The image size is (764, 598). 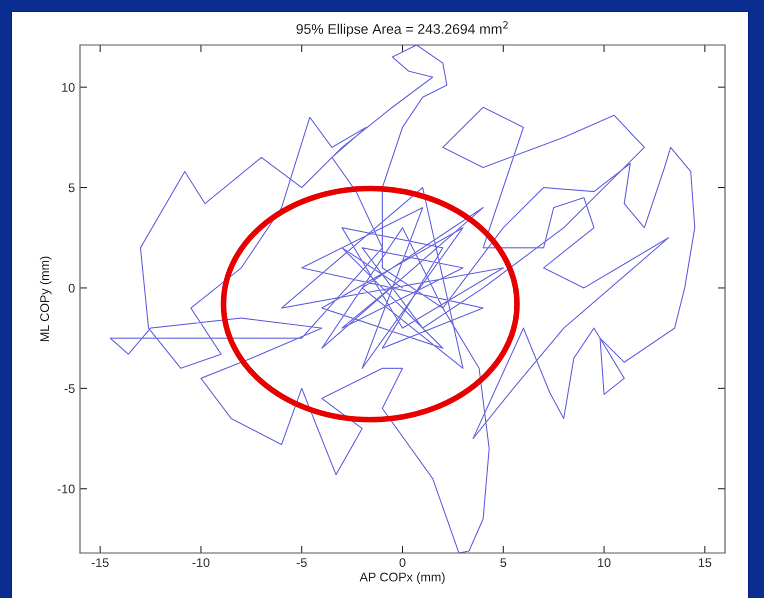 What do you see at coordinates (201, 563) in the screenshot?
I see `x-tick-label: -10` at bounding box center [201, 563].